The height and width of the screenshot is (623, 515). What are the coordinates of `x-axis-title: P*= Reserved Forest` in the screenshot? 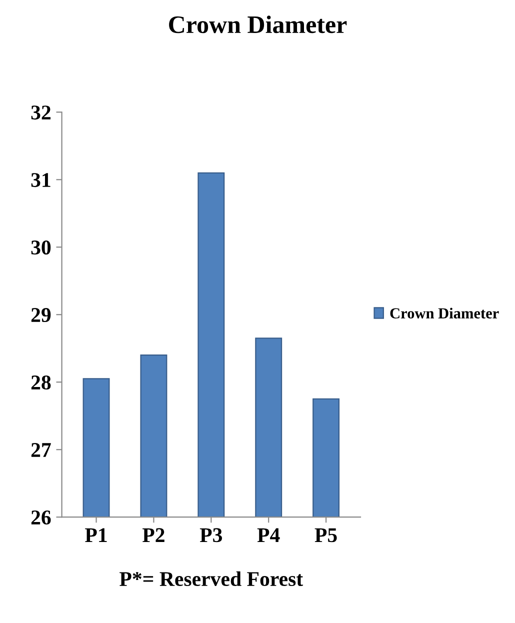 It's located at (211, 578).